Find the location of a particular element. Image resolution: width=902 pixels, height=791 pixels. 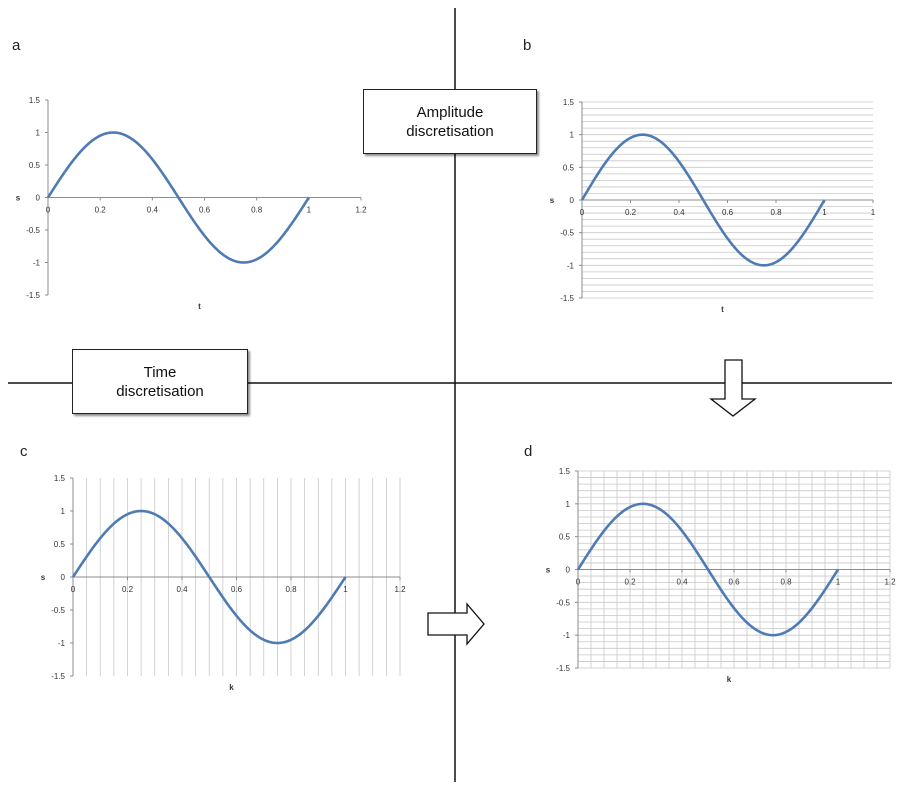

amplitude-callout-line2: discretisation is located at coordinates (450, 131).